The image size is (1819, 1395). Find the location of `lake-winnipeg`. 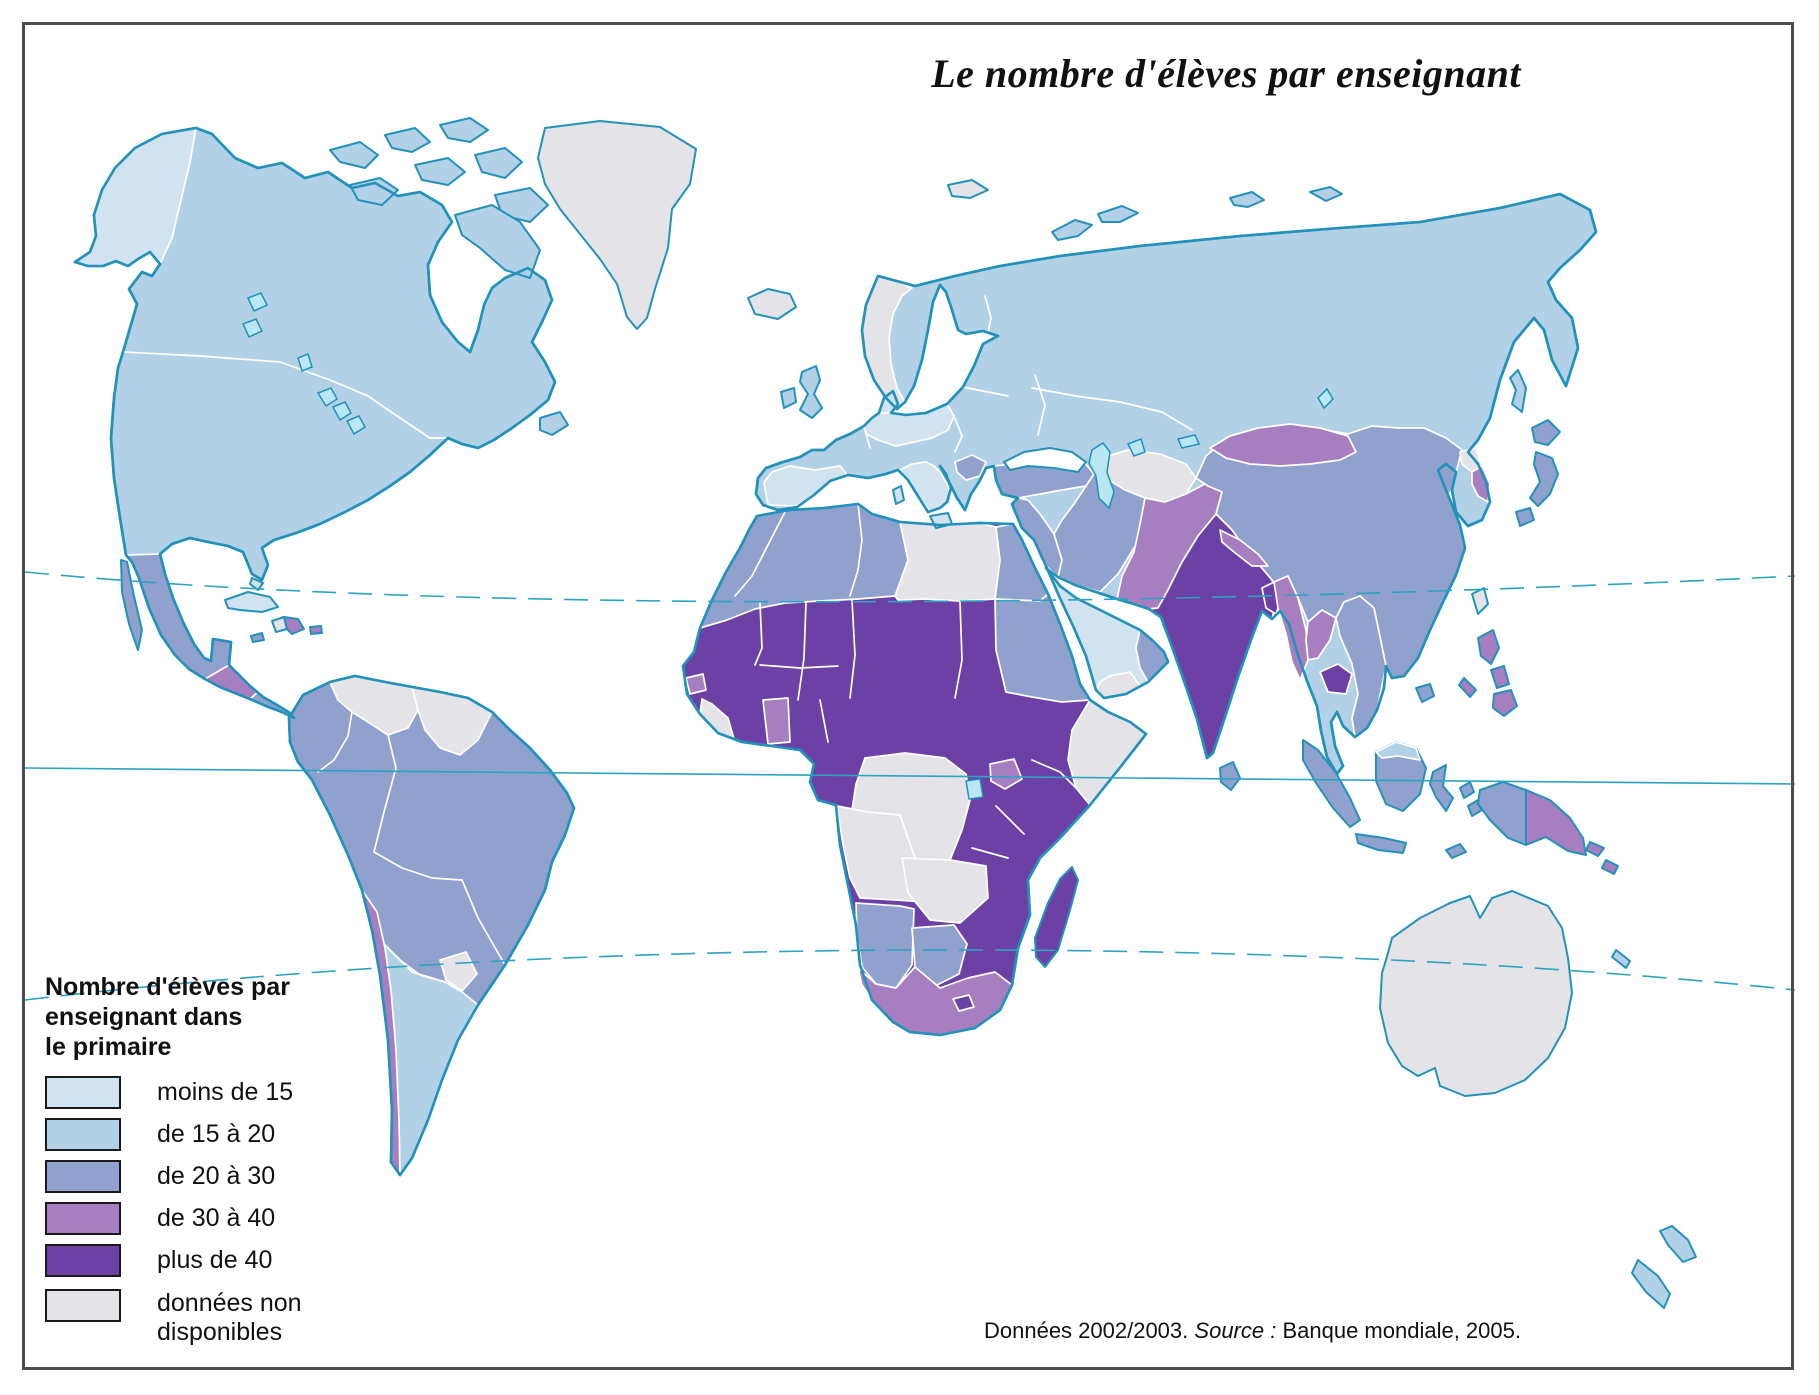

lake-winnipeg is located at coordinates (305, 362).